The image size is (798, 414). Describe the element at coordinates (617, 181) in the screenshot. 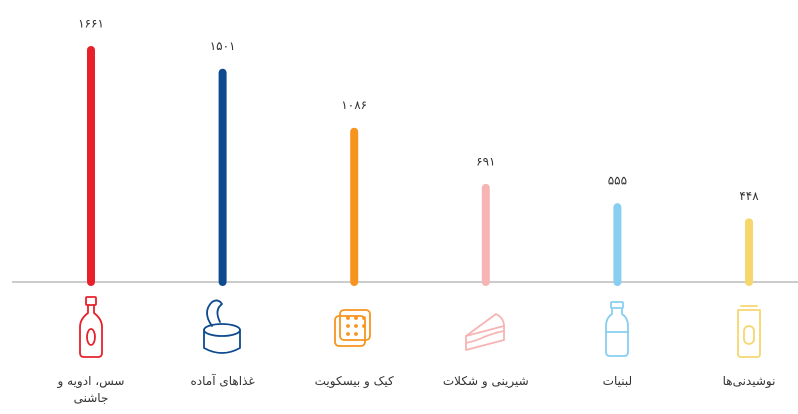

I see `value-label: ۵۵۵` at that location.